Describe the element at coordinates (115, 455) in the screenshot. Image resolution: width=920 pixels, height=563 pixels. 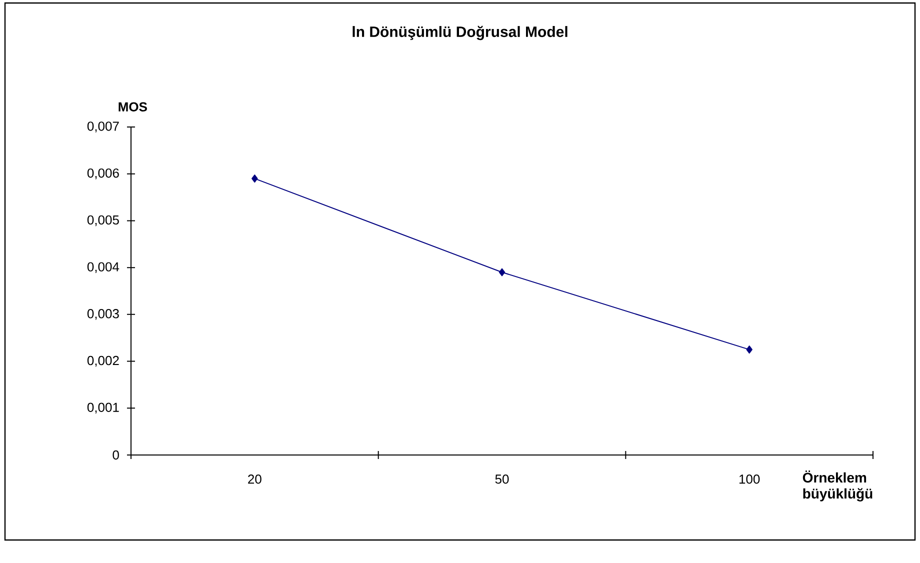
I see `y-tick-label: 0` at that location.